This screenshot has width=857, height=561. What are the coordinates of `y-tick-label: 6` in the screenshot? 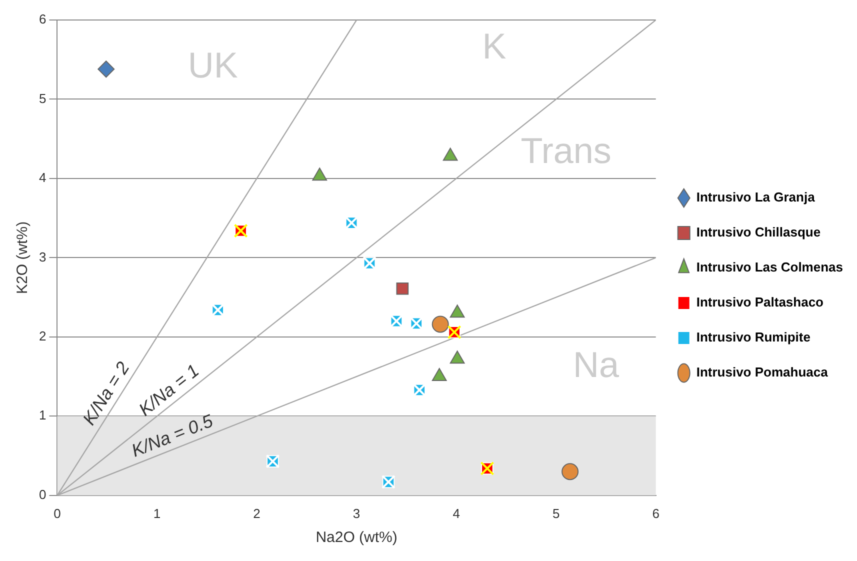 It's located at (42, 19).